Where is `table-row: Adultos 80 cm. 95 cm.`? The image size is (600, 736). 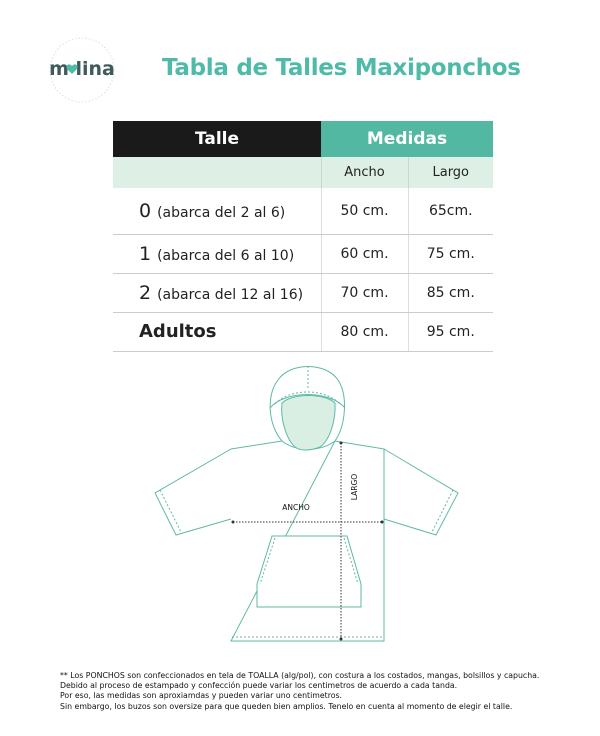 table-row: Adultos 80 cm. 95 cm. is located at coordinates (303, 332).